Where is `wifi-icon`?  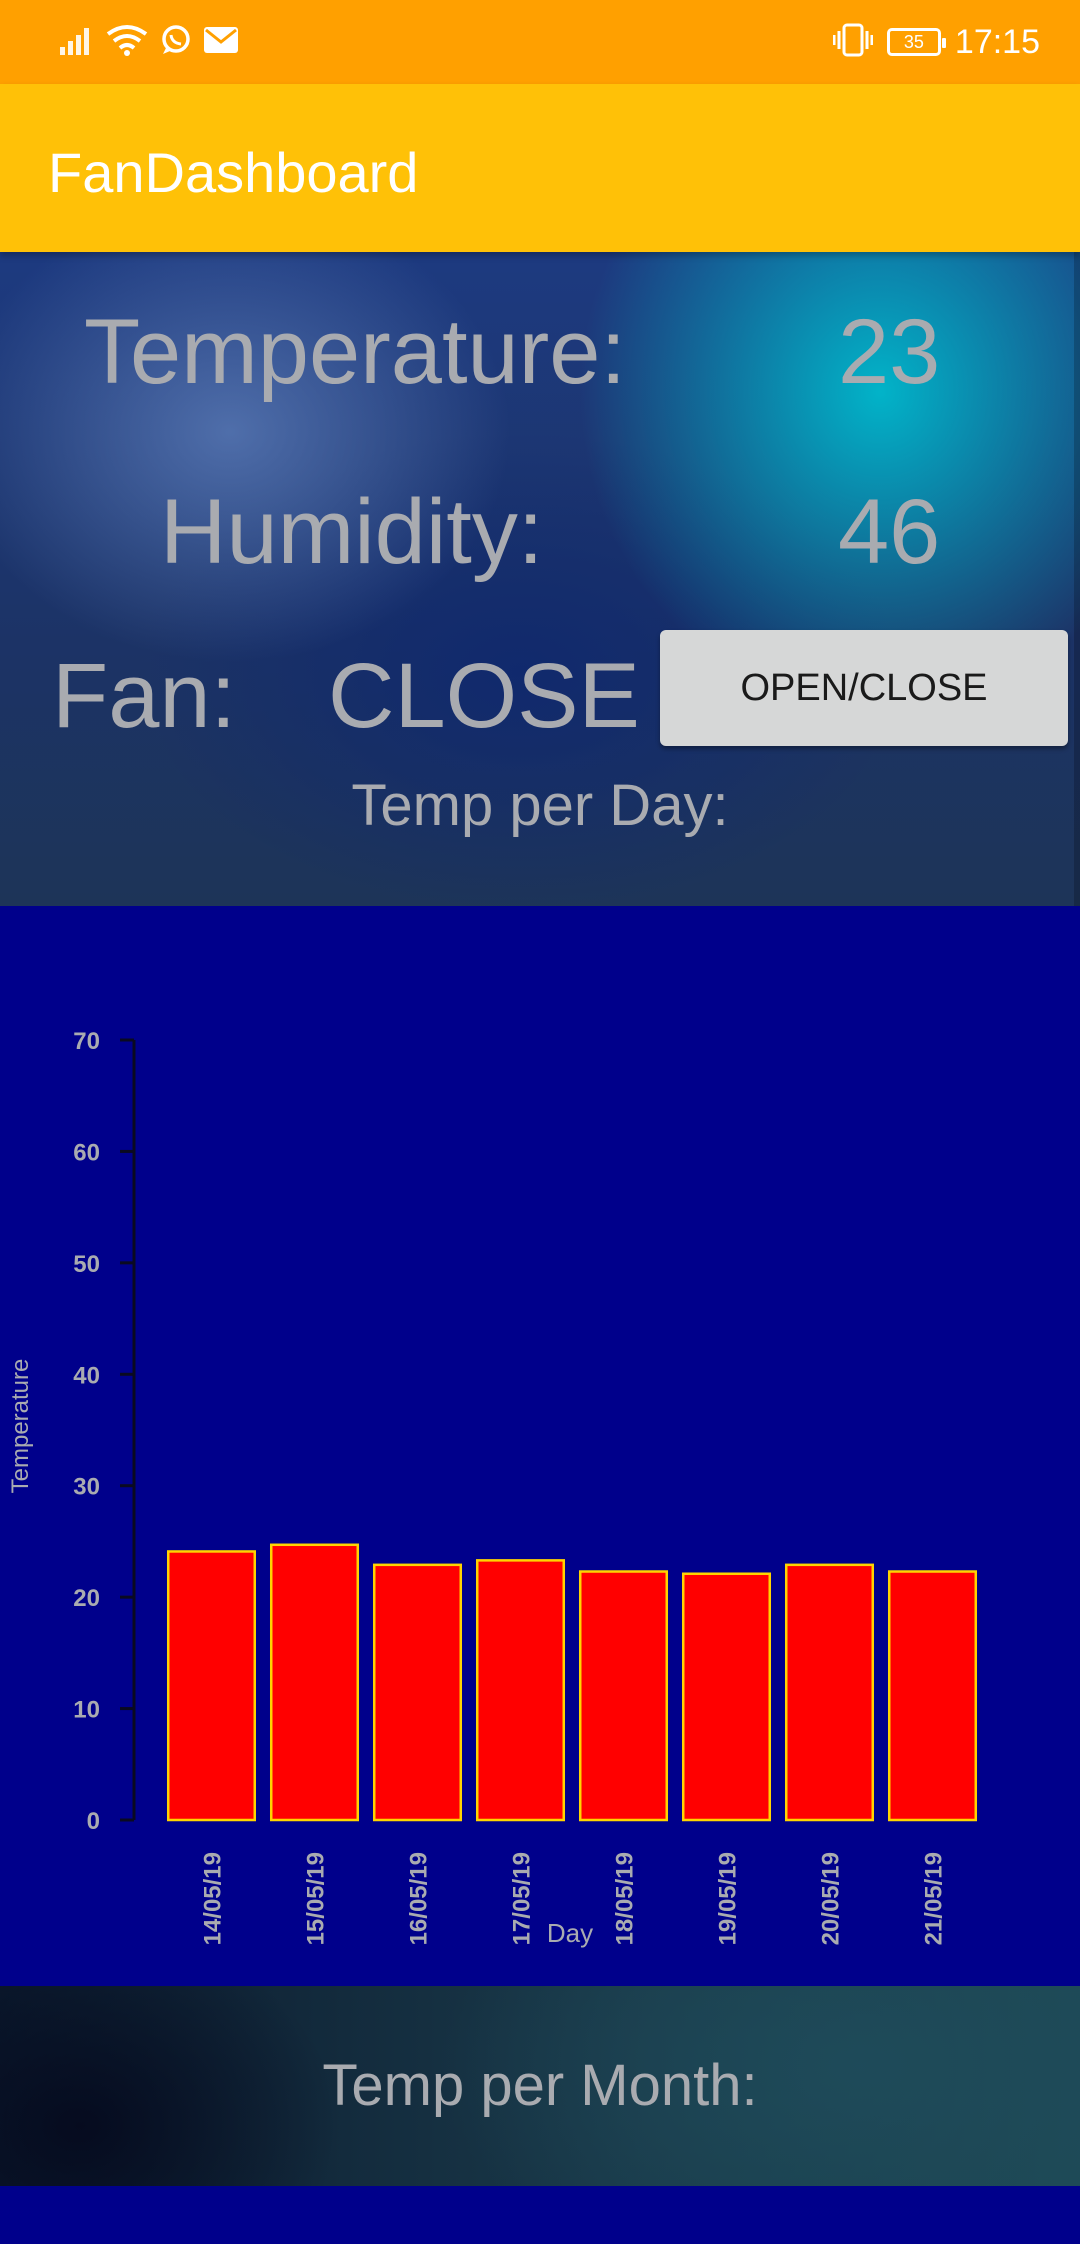 wifi-icon is located at coordinates (127, 42).